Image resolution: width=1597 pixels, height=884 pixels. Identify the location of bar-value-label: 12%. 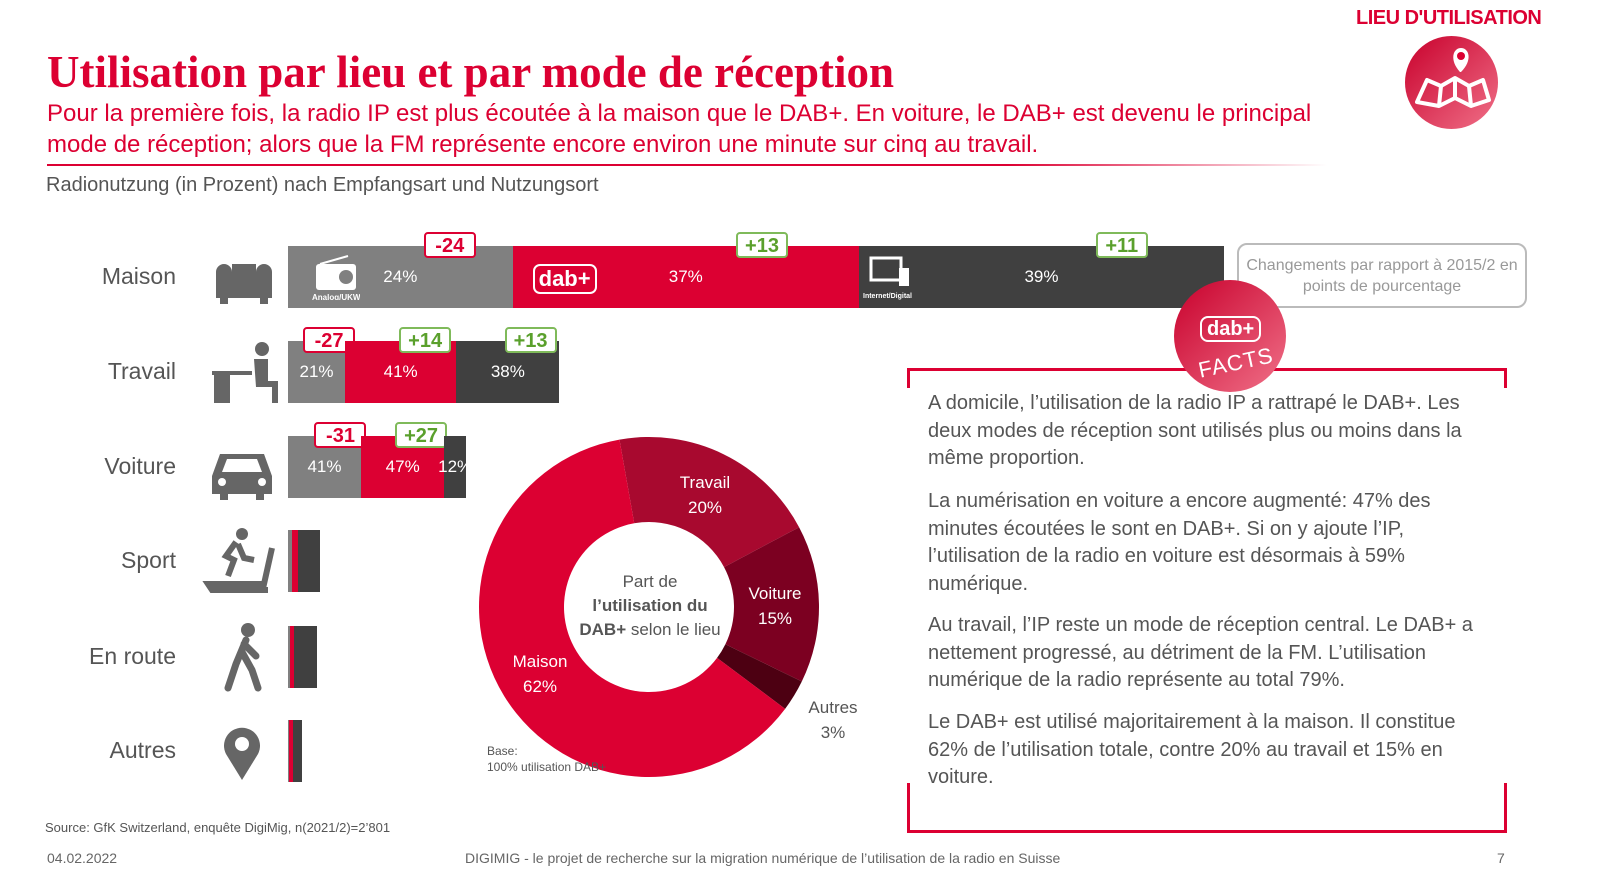
(455, 466).